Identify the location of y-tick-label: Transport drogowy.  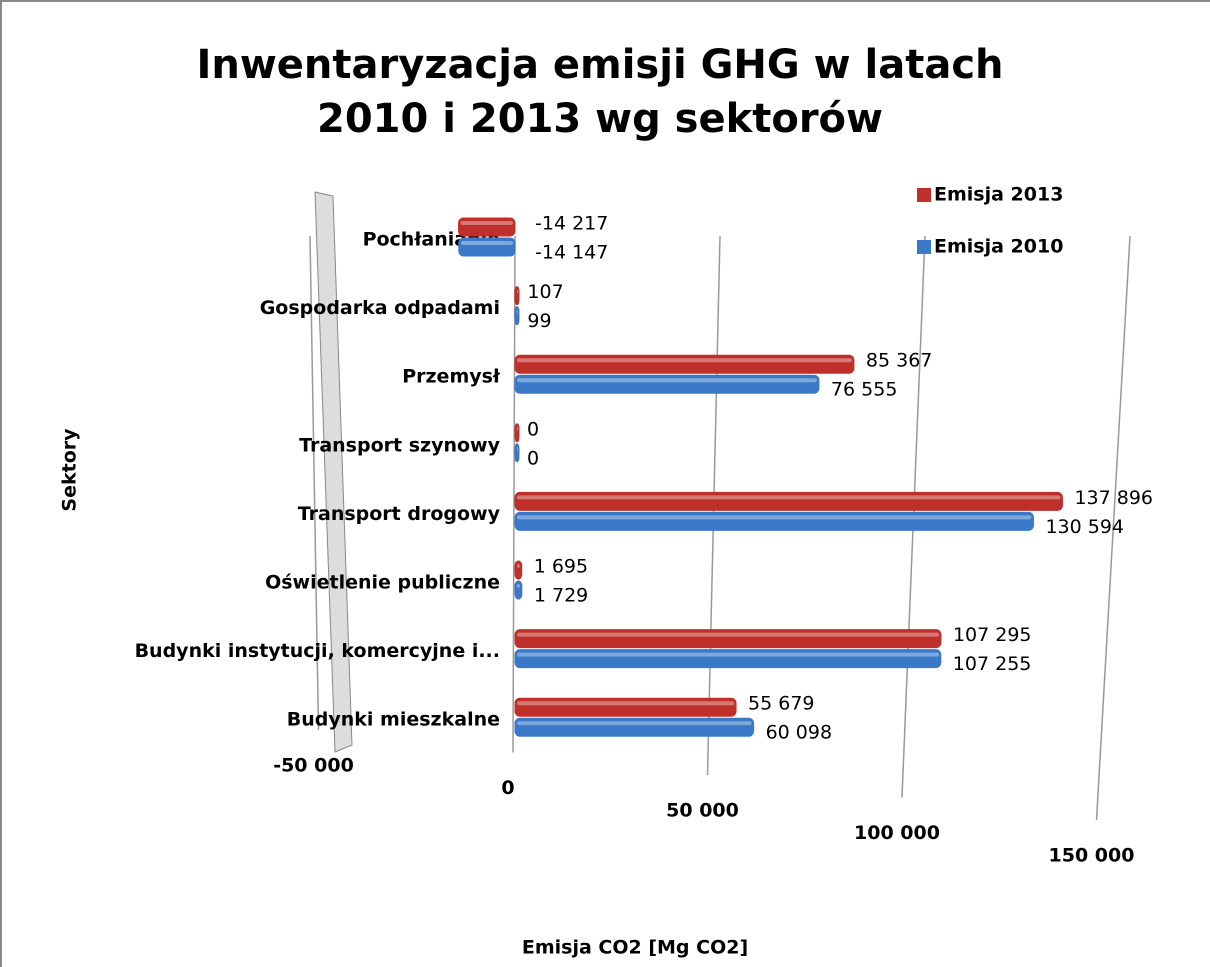
(399, 514).